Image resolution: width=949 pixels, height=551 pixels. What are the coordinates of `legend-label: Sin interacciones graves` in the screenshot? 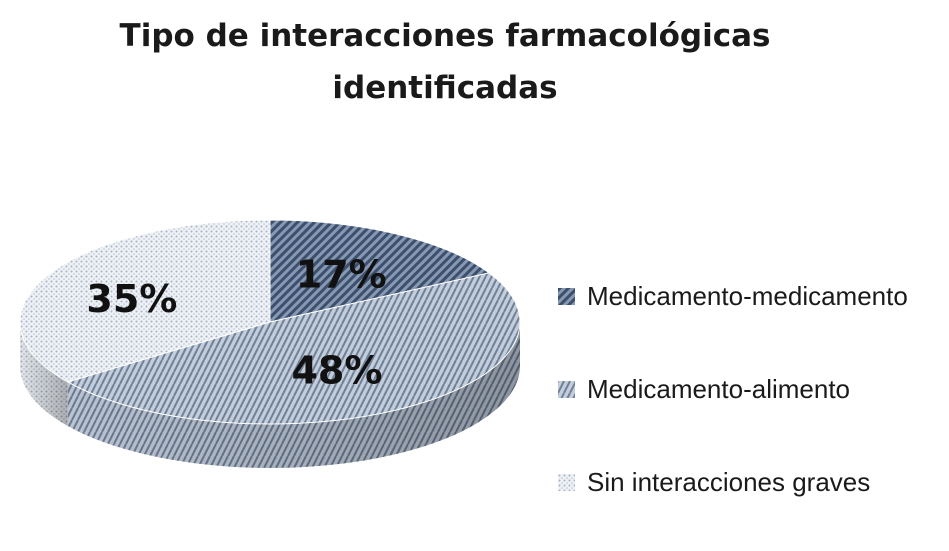 It's located at (729, 481).